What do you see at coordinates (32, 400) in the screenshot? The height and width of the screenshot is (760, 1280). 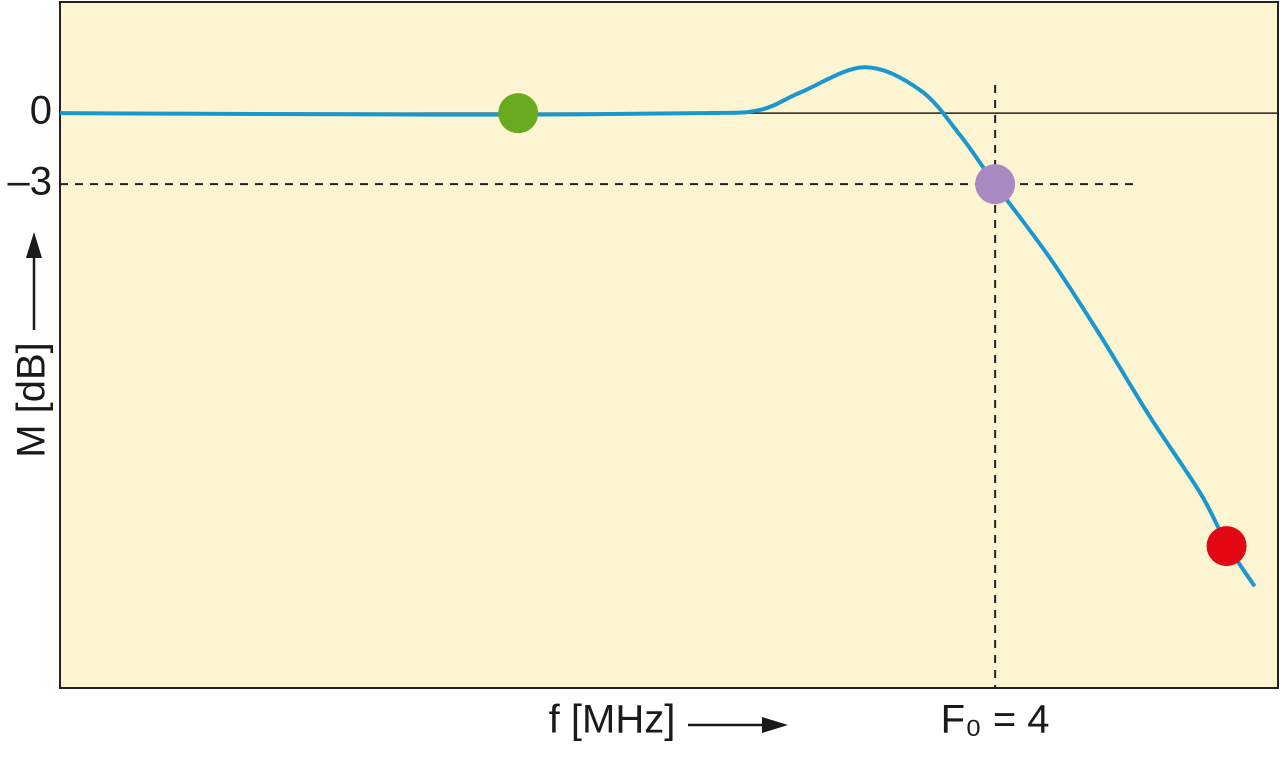 I see `y-axis-label: M [dB]` at bounding box center [32, 400].